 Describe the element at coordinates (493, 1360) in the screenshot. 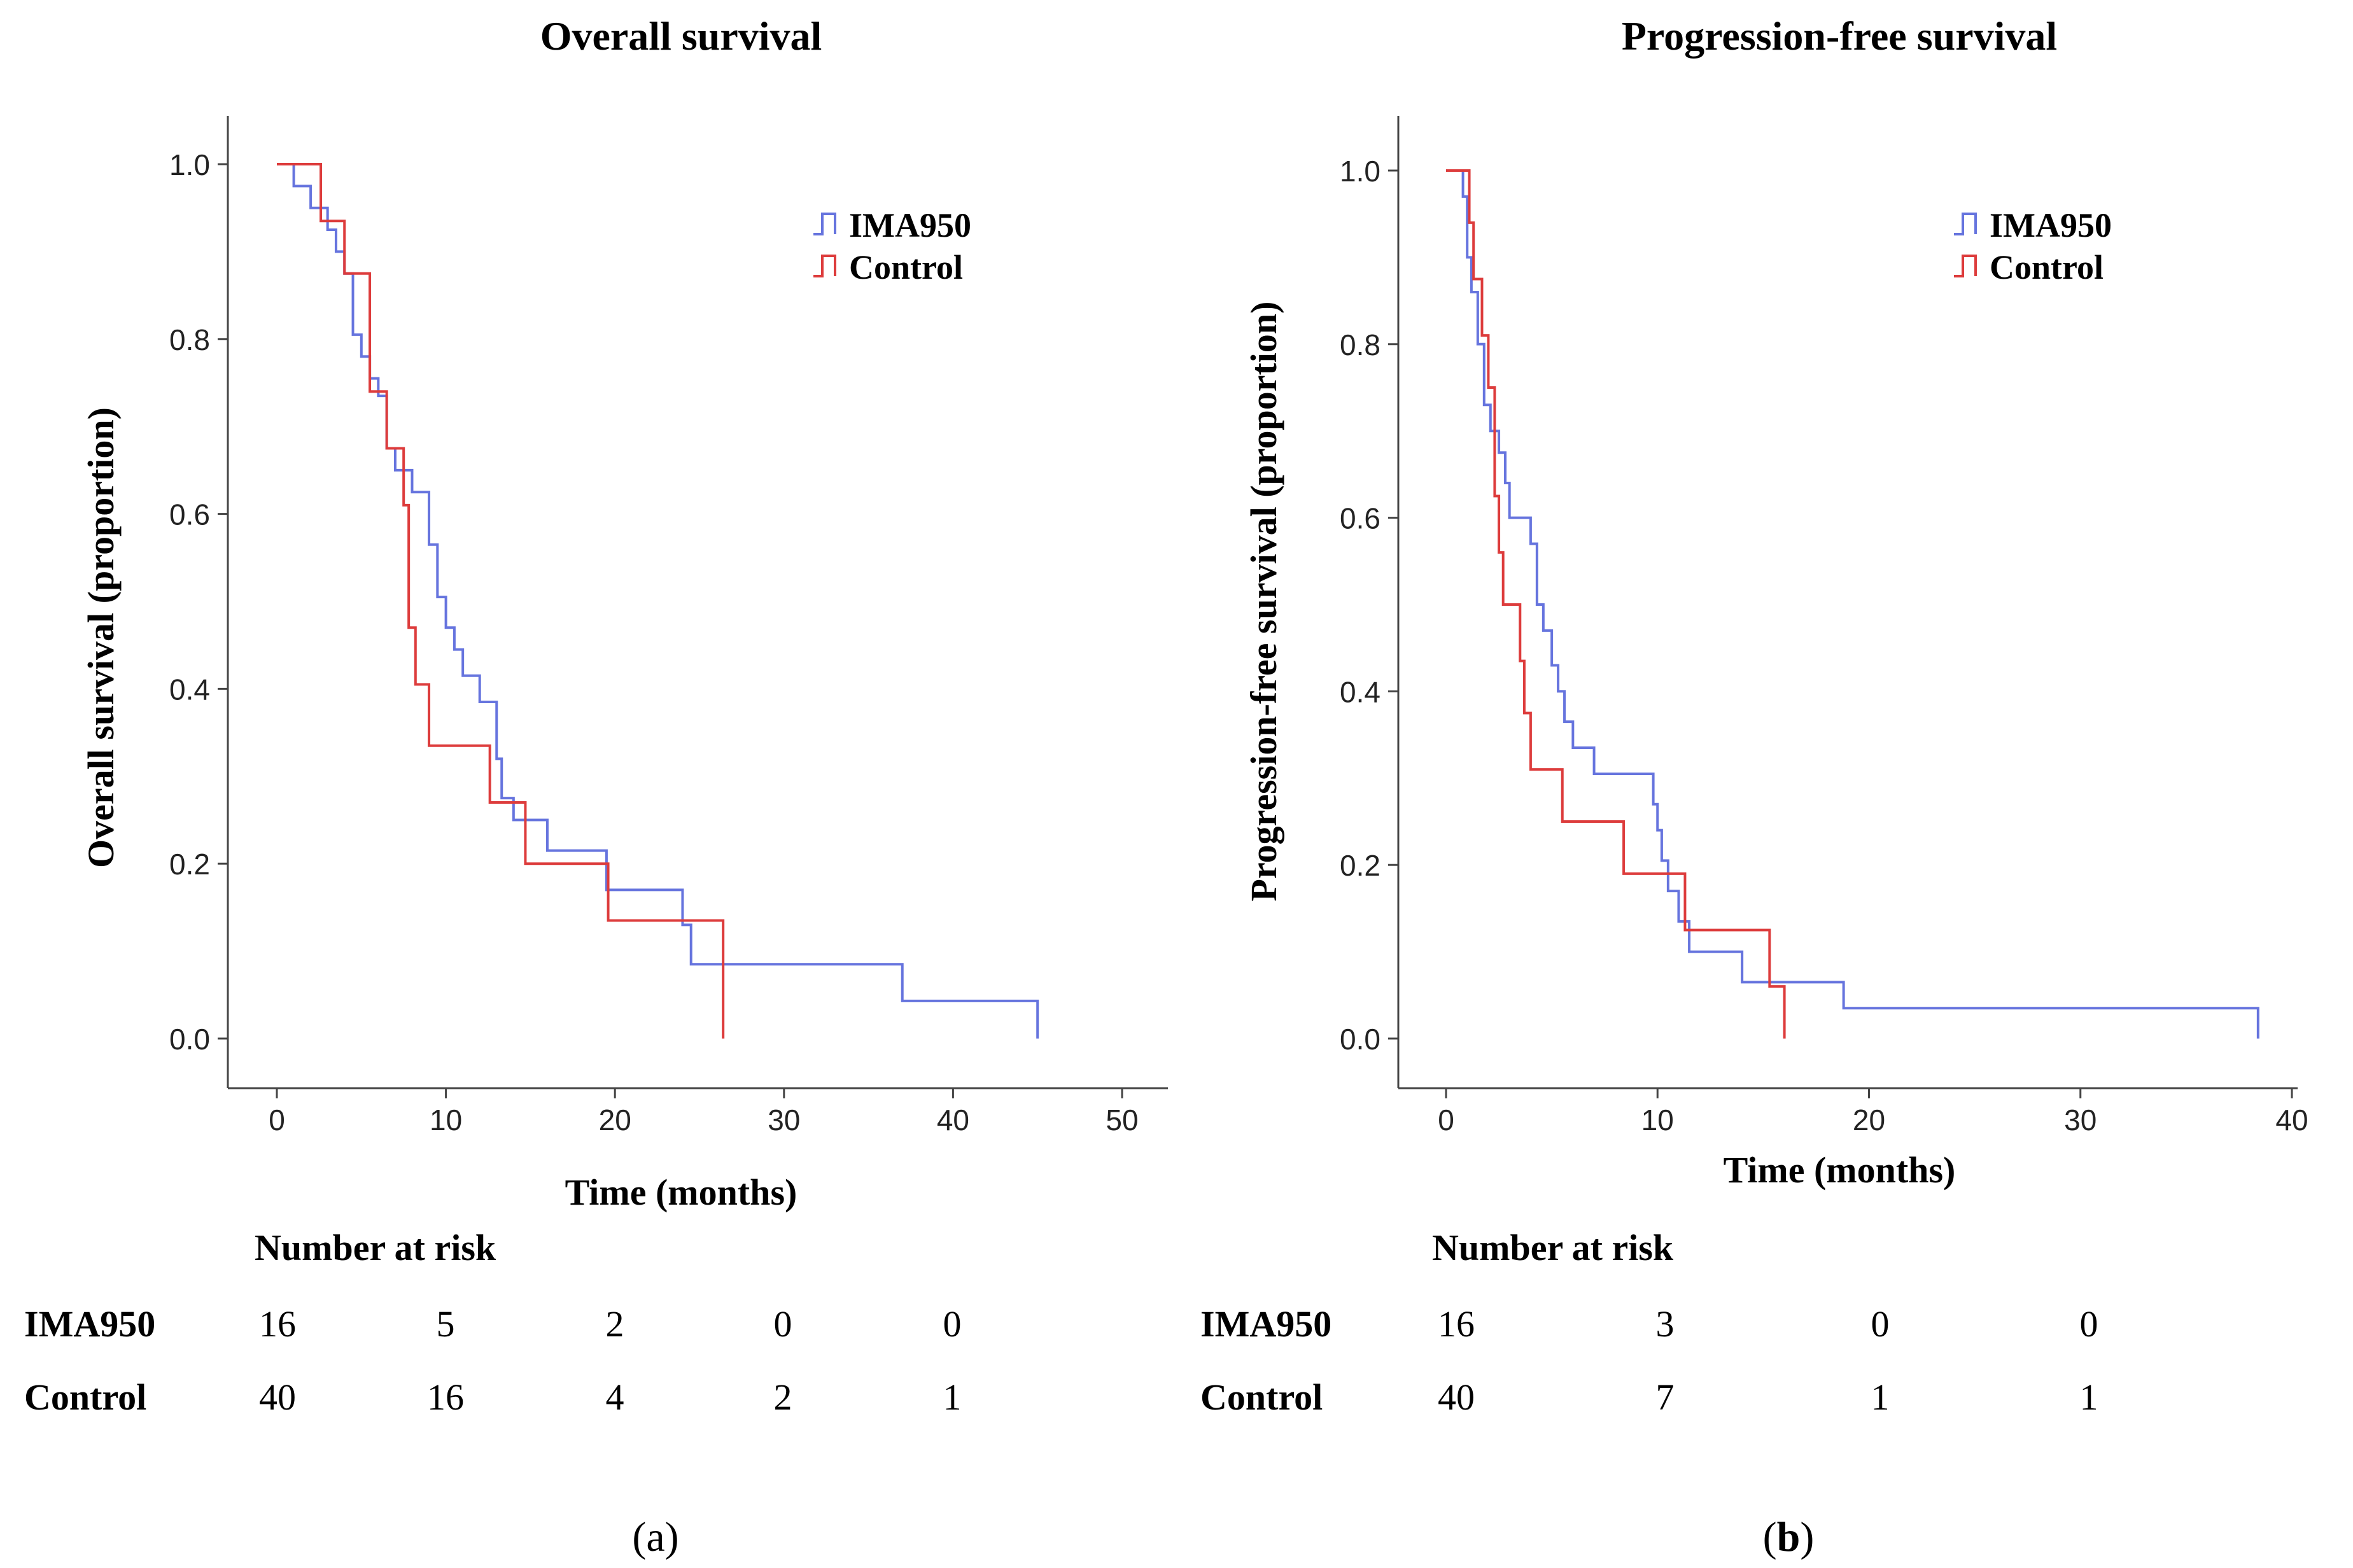

I see `risk-table: IMA950 16 5 2 0 0 Control 40 16 4 2 1` at that location.